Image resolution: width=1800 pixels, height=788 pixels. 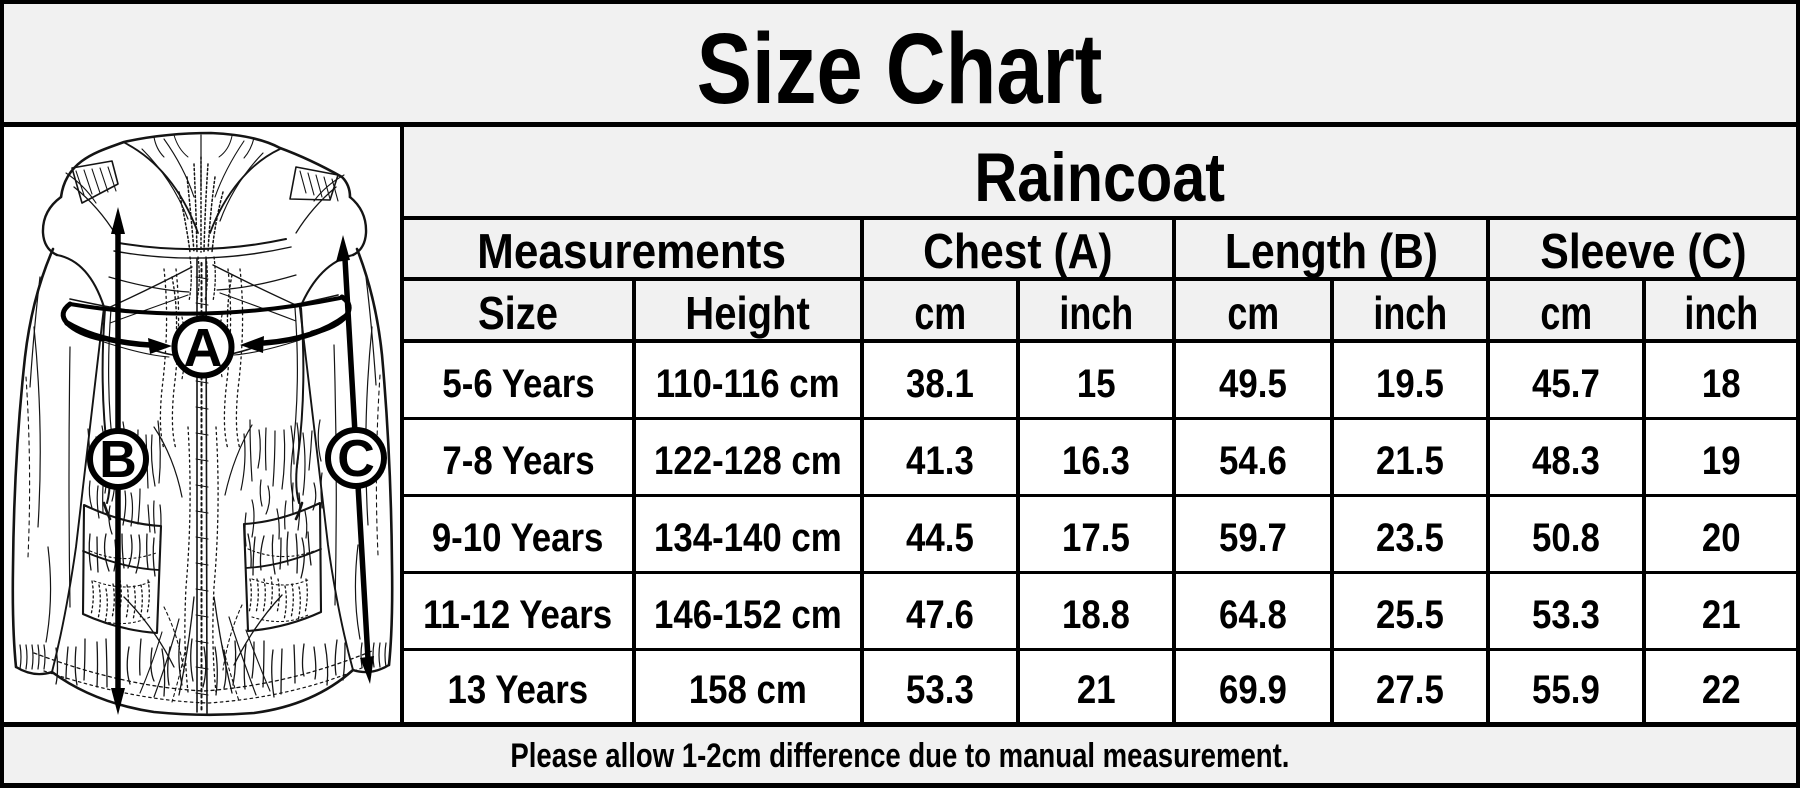 What do you see at coordinates (203, 348) in the screenshot?
I see `svg-text: A` at bounding box center [203, 348].